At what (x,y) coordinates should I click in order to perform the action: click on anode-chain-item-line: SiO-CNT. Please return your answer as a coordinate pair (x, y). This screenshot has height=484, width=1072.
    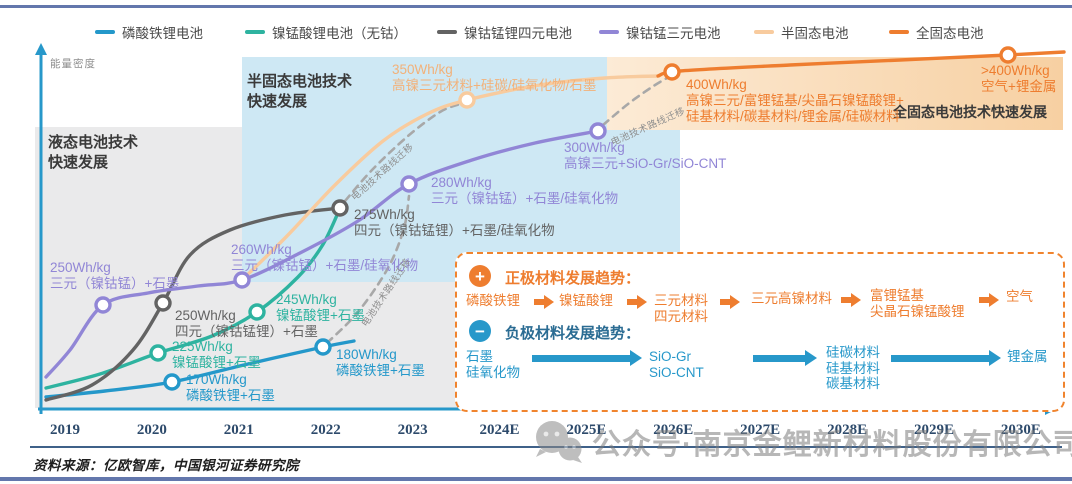
    Looking at the image, I should click on (676, 372).